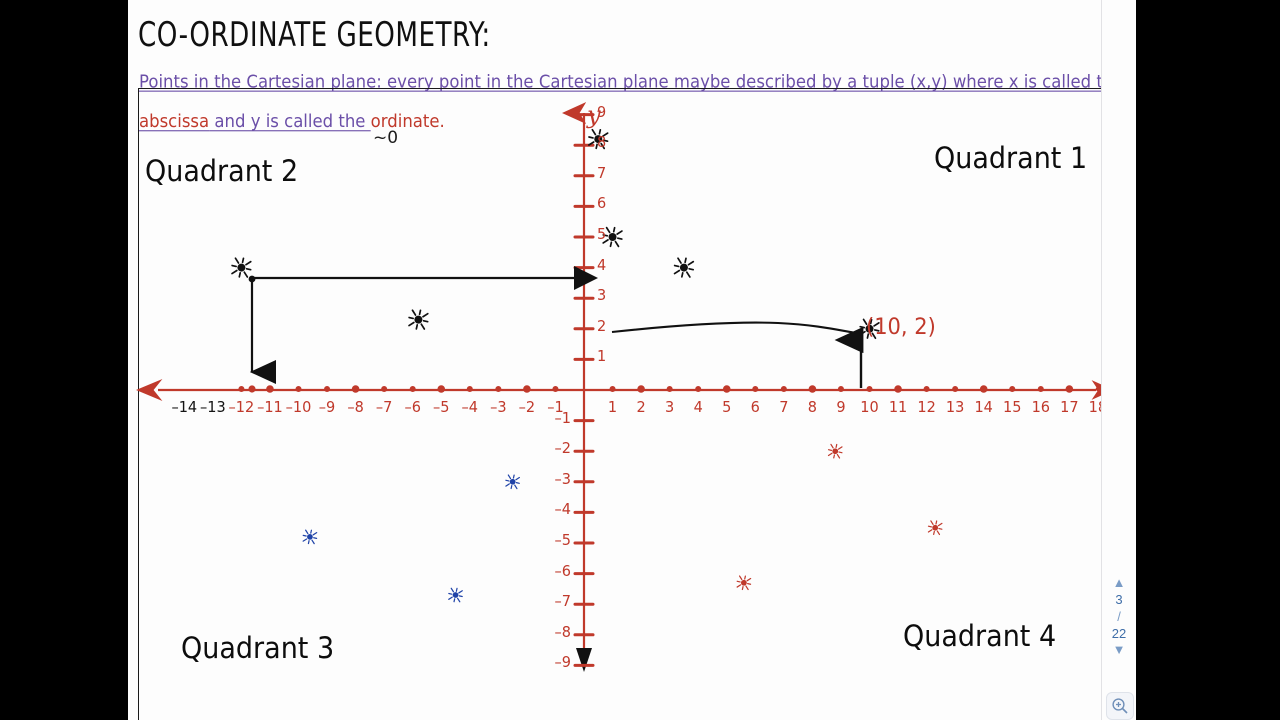 This screenshot has height=720, width=1280. Describe the element at coordinates (498, 408) in the screenshot. I see `x-tick-label: –3` at that location.